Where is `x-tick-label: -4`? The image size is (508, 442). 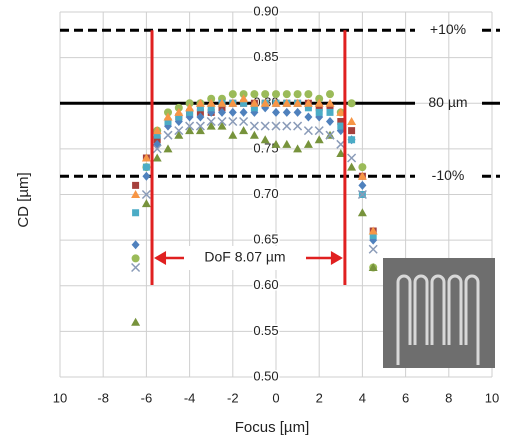
x-tick-label: -4 is located at coordinates (190, 397).